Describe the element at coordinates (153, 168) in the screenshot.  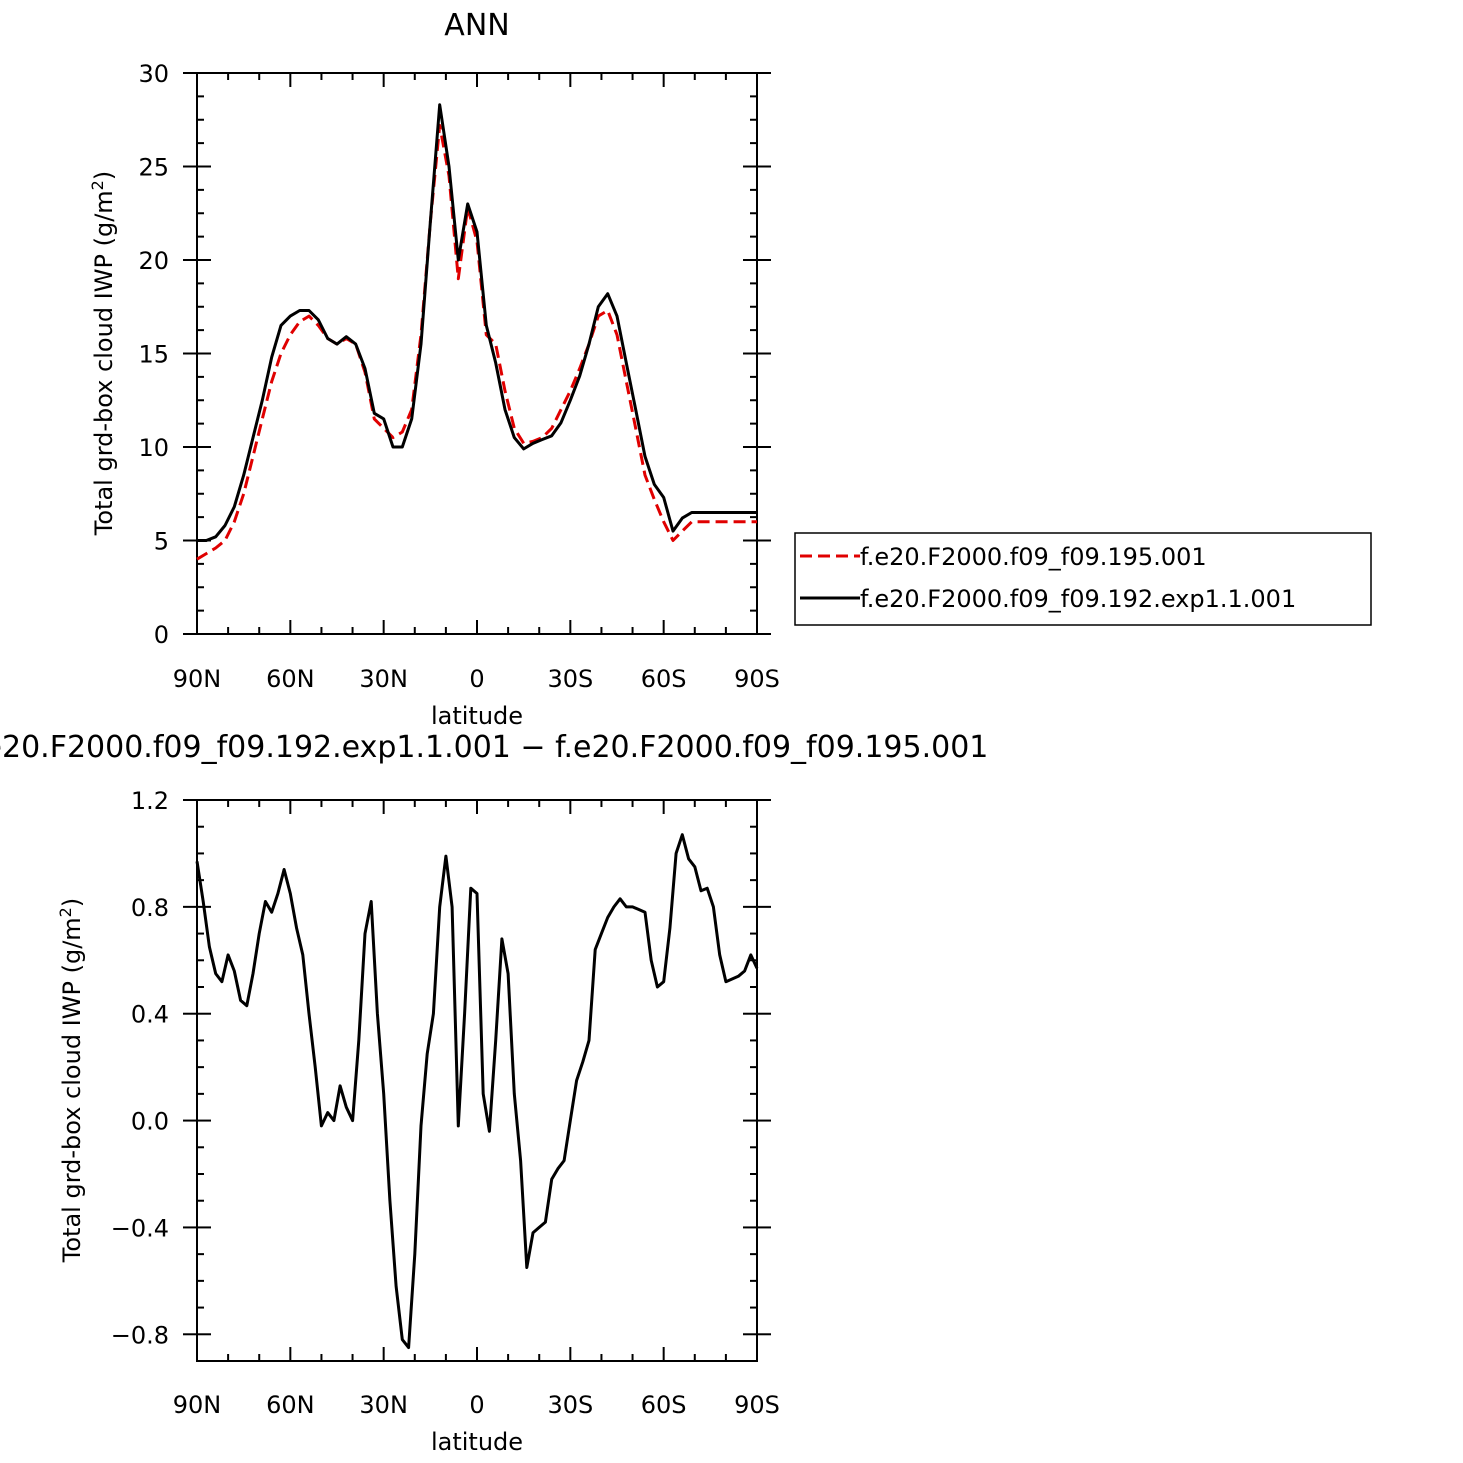
I see `y-tick-label: 25` at that location.